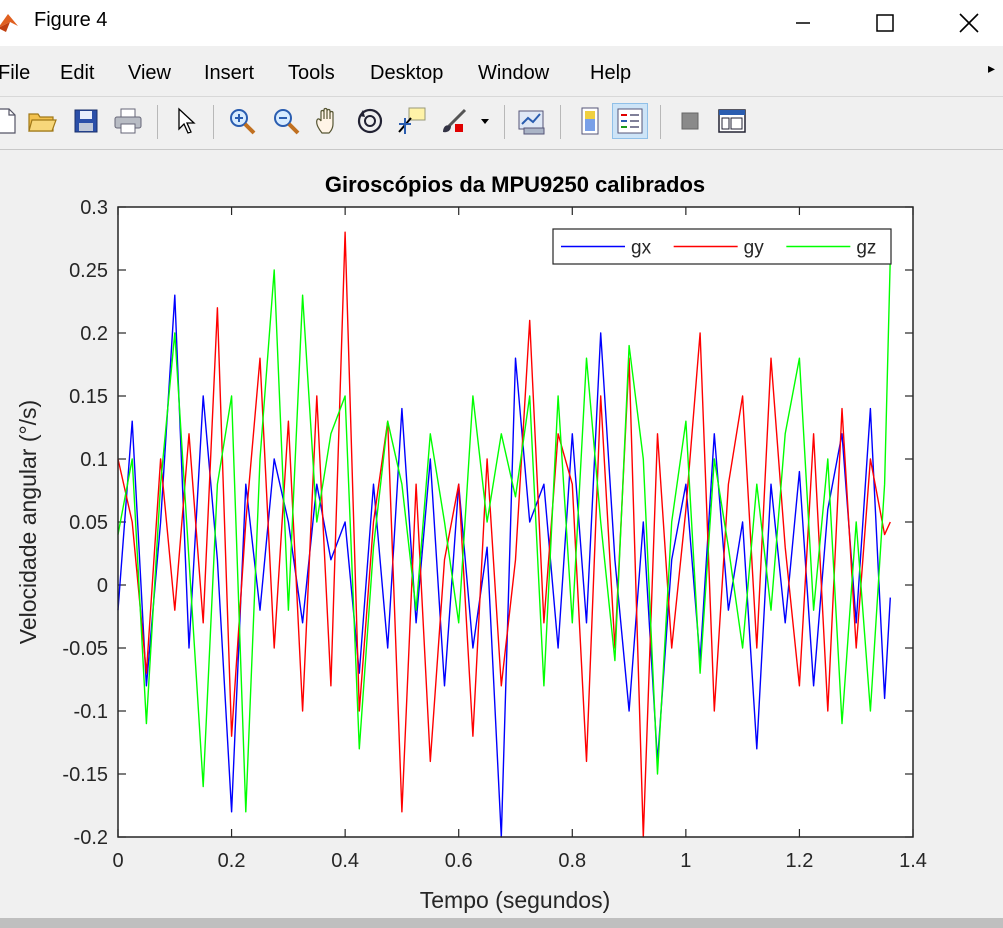 This screenshot has width=1003, height=928. I want to click on link-plot-button, so click(532, 121).